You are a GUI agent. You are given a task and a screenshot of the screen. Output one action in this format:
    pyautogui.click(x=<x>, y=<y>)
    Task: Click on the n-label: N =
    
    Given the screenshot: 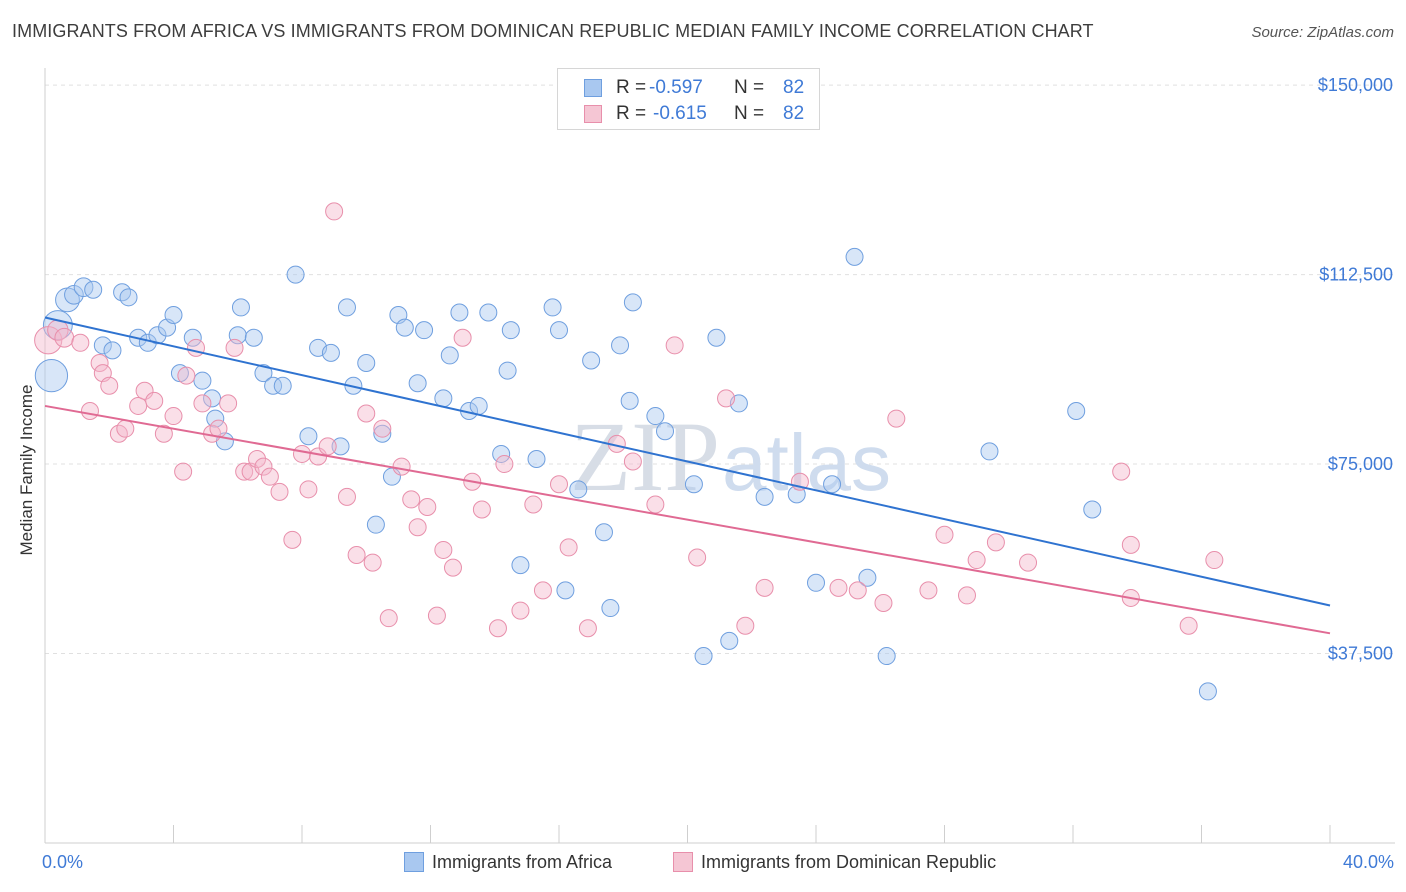 What is the action you would take?
    pyautogui.click(x=749, y=113)
    